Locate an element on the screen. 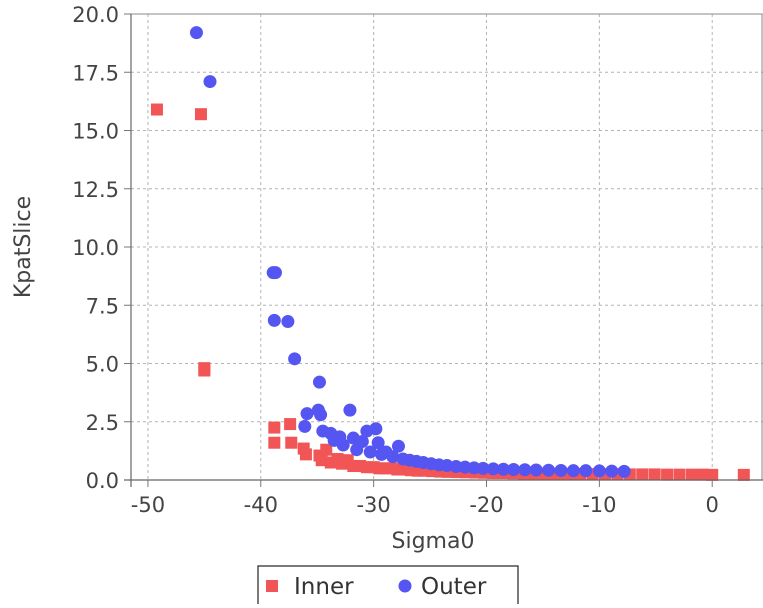  x-axis-title: Sigma0 is located at coordinates (433, 541).